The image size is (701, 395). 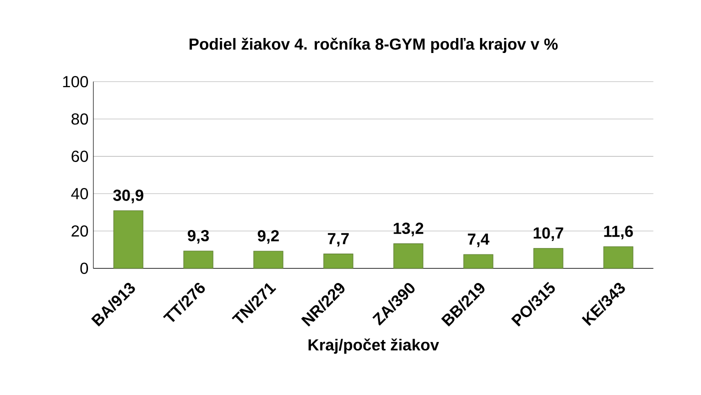 I want to click on data-label: 10,7, so click(x=549, y=234).